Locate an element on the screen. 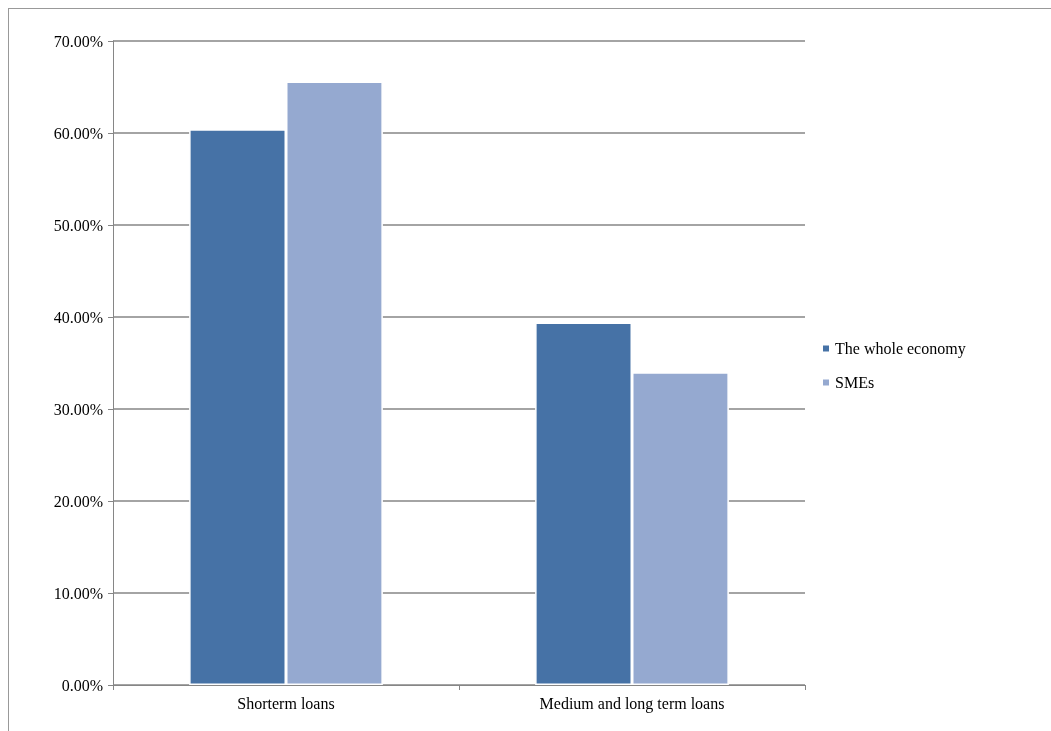 The image size is (1051, 731). legend-label: The whole economy is located at coordinates (900, 349).